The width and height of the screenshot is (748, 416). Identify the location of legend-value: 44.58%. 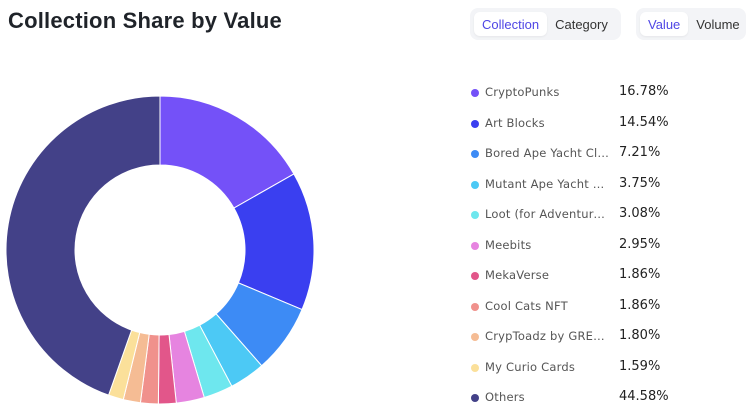
(644, 396).